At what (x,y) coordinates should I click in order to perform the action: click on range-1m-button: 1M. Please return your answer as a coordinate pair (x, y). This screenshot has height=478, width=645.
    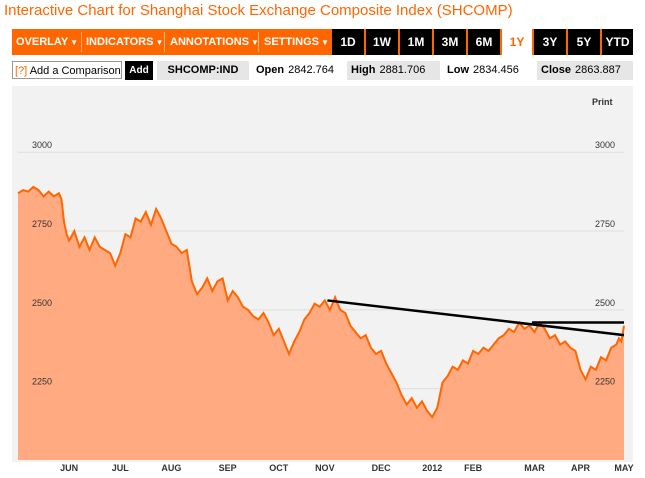
    Looking at the image, I should click on (416, 42).